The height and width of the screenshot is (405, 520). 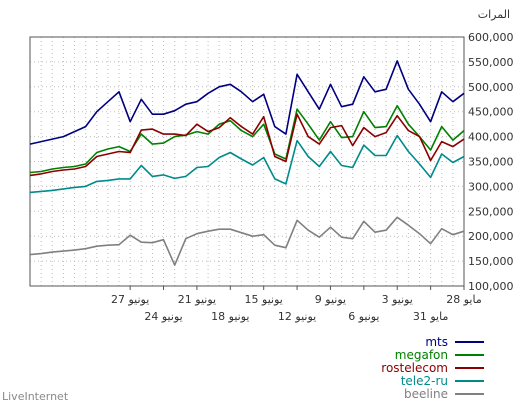 I want to click on y-tick-label: 550,000, so click(x=491, y=62).